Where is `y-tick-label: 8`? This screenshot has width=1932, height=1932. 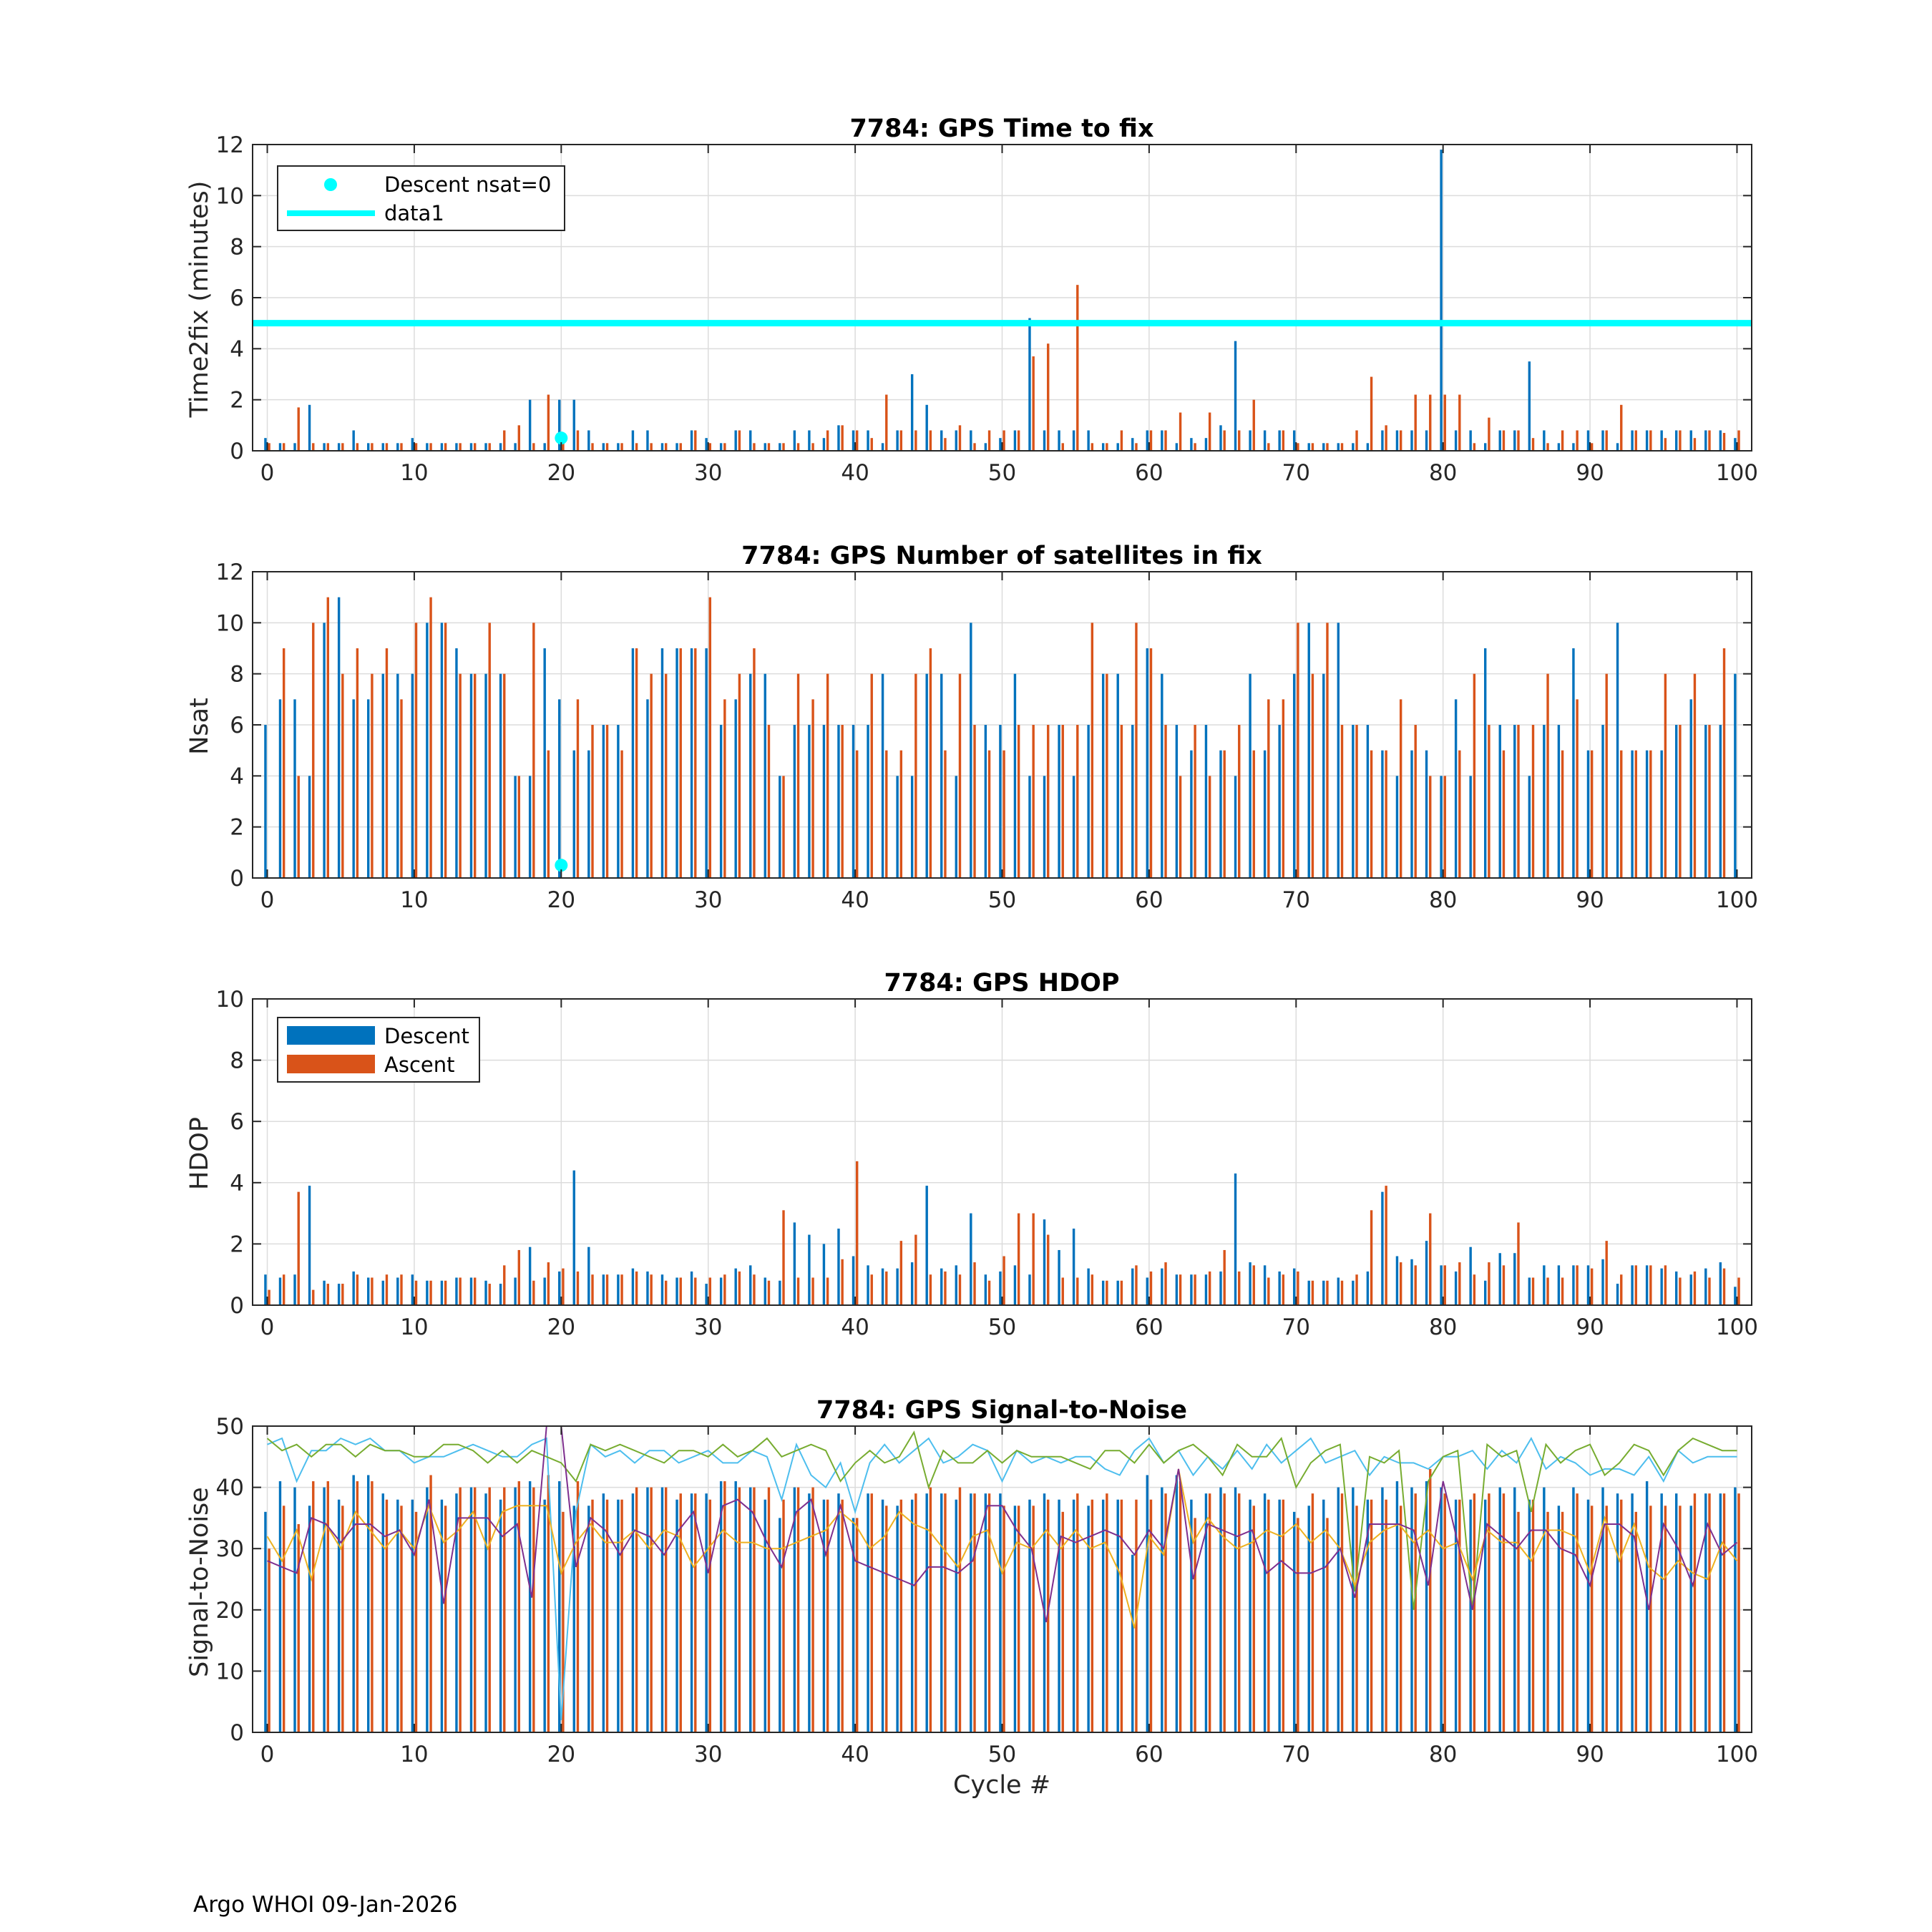
y-tick-label: 8 is located at coordinates (237, 247).